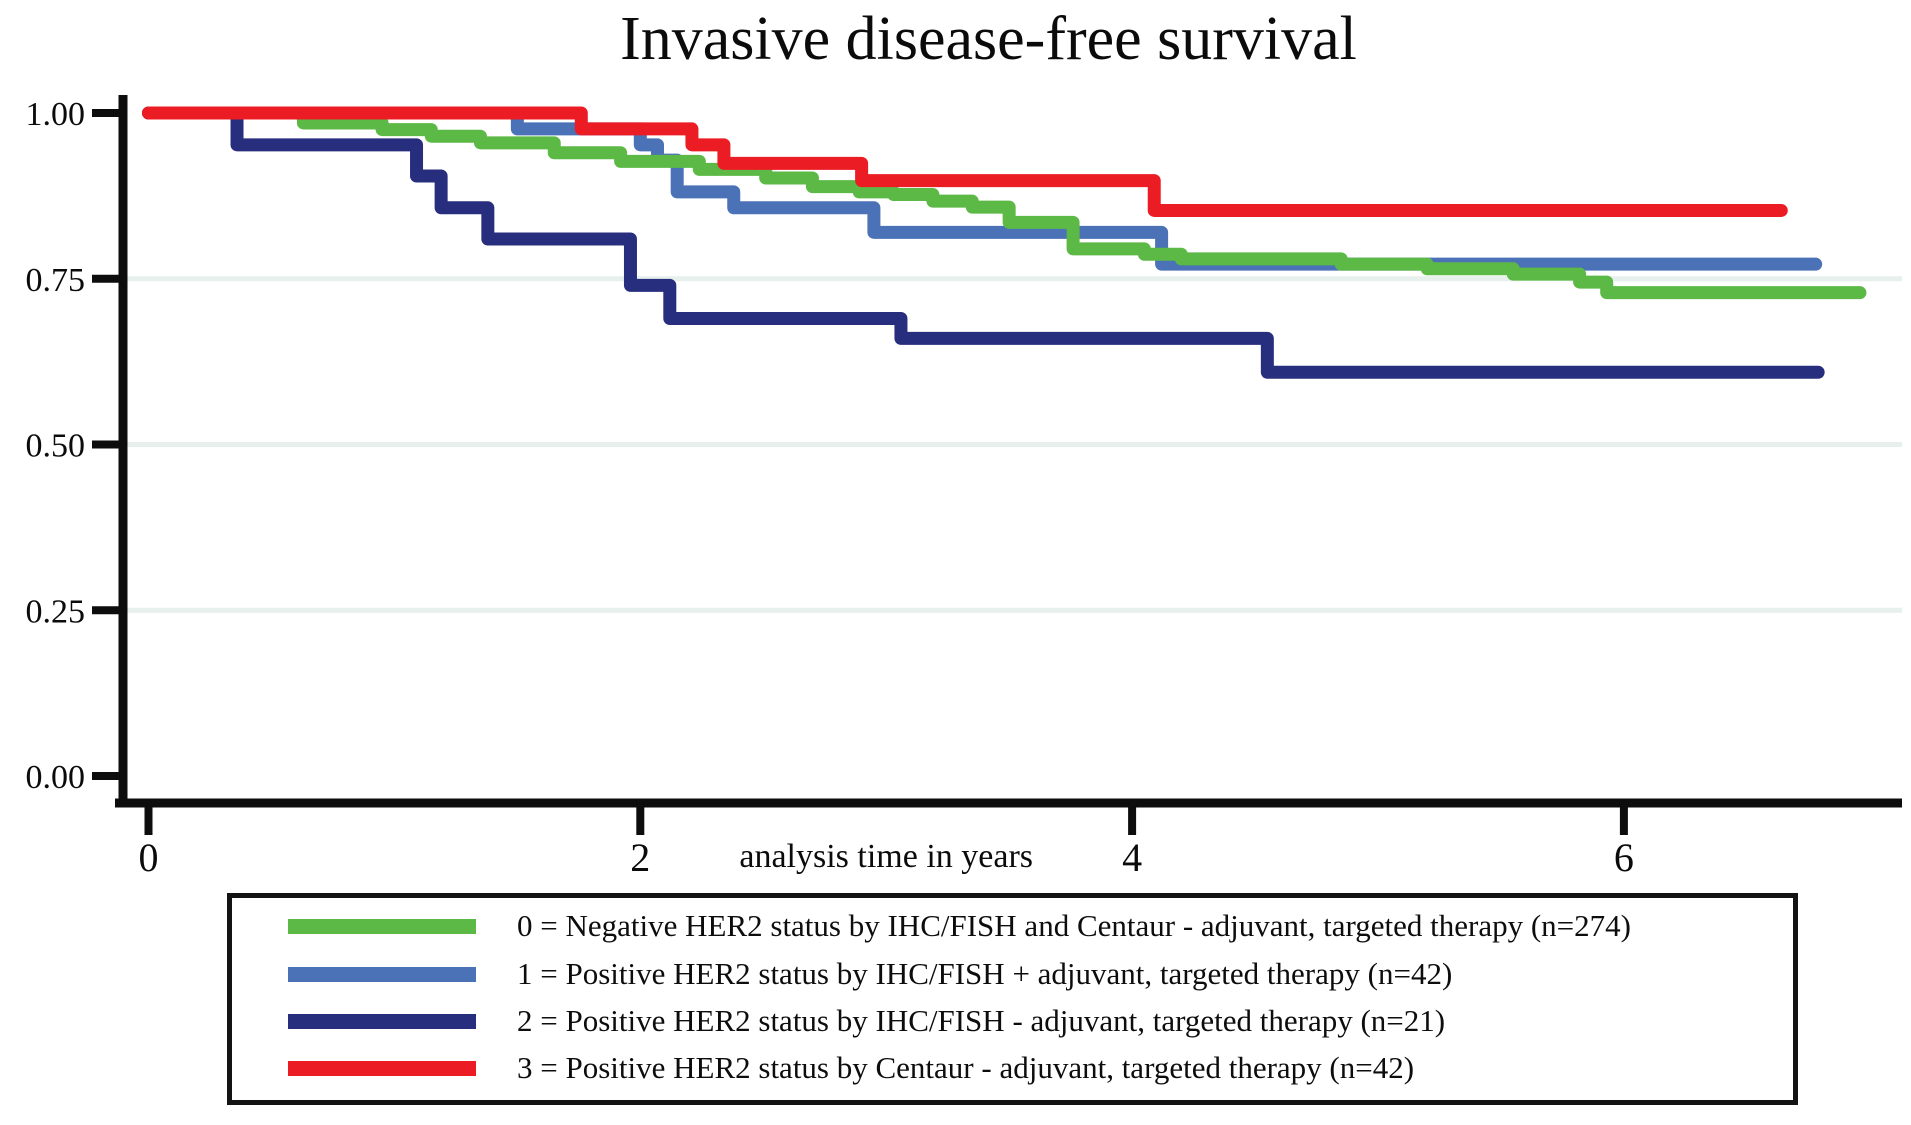 The width and height of the screenshot is (1911, 1125). What do you see at coordinates (382, 974) in the screenshot?
I see `legend-swatch-blue` at bounding box center [382, 974].